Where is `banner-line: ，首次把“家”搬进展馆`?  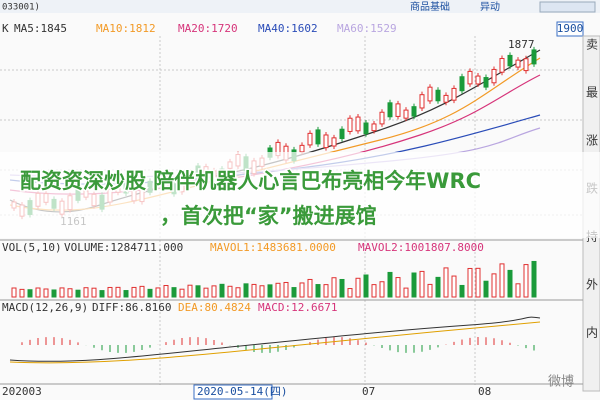
banner-line: ，首次把“家”搬进展馆 is located at coordinates (268, 216).